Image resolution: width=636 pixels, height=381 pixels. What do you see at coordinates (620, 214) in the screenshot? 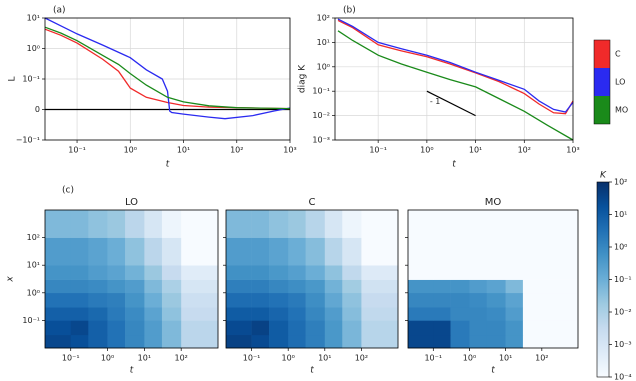
I see `colorbar-tick-label: 10¹` at bounding box center [620, 214].